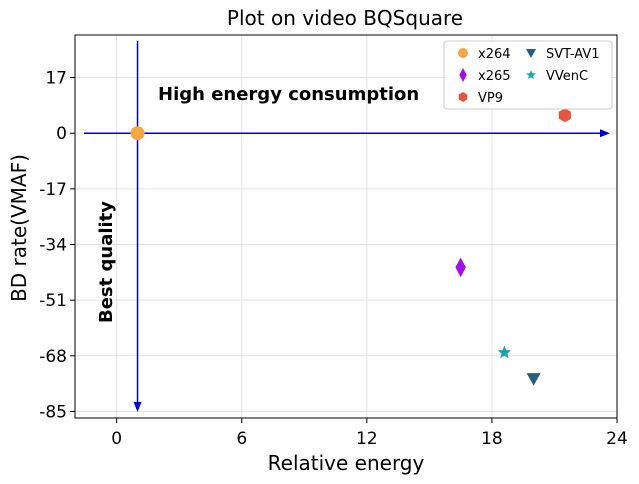 The width and height of the screenshot is (639, 484). What do you see at coordinates (116, 439) in the screenshot?
I see `x-tick-label: 0` at bounding box center [116, 439].